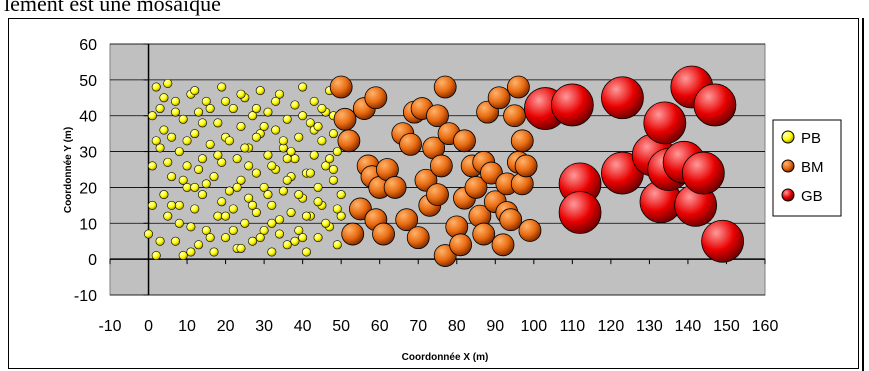 The image size is (869, 371). What do you see at coordinates (863, 194) in the screenshot?
I see `right-edge-line` at bounding box center [863, 194].